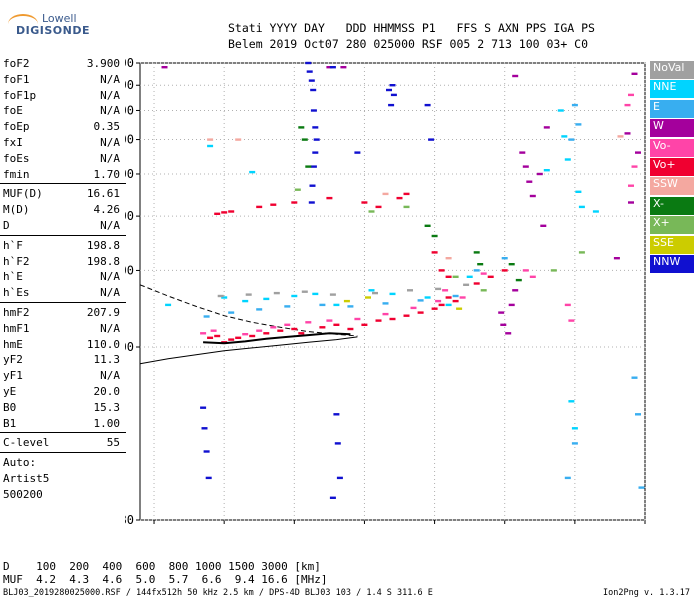 The image size is (700, 600). Describe the element at coordinates (672, 186) in the screenshot. I see `legend-item: SSW` at that location.